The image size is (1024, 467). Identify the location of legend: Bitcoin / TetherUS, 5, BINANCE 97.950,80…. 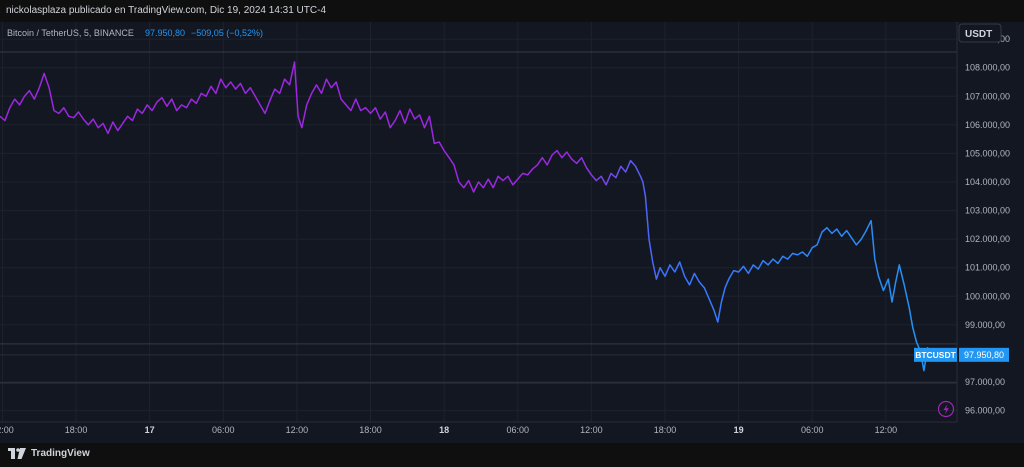
(135, 33).